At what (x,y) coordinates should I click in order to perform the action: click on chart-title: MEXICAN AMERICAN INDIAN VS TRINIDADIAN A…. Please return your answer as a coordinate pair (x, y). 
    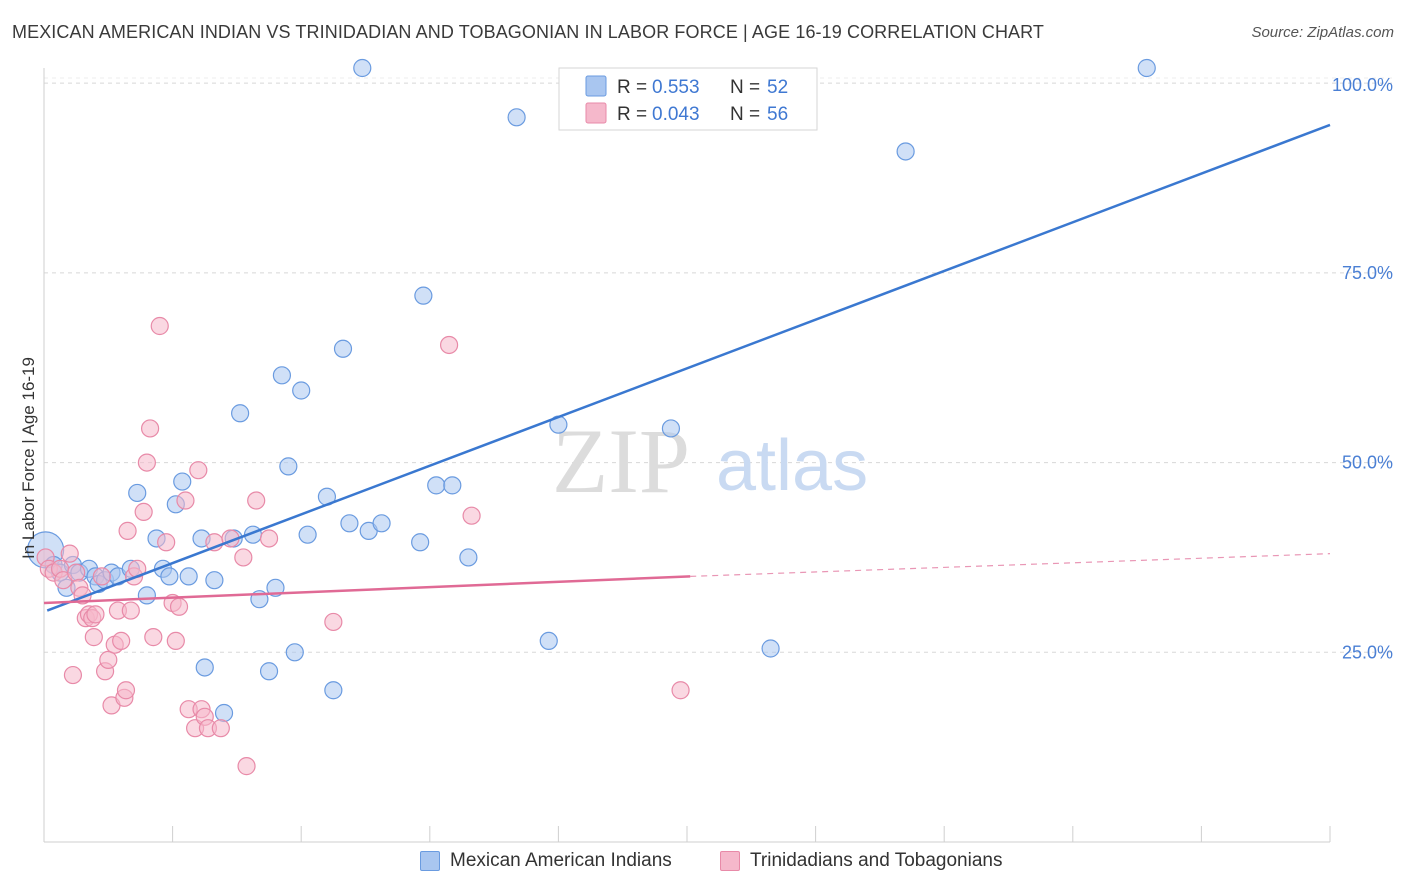
    Looking at the image, I should click on (528, 32).